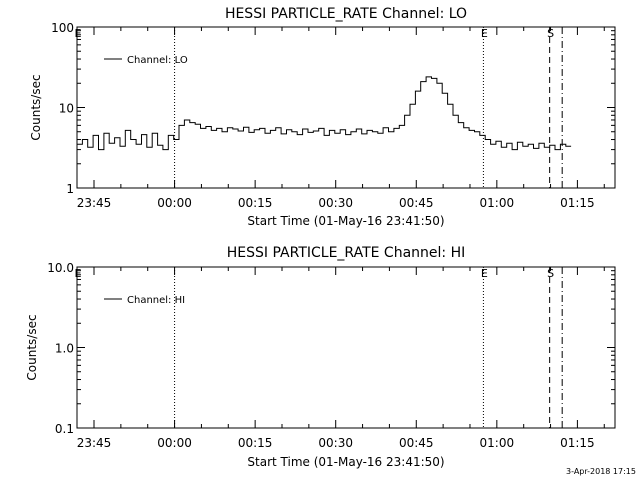  What do you see at coordinates (346, 253) in the screenshot?
I see `chart-title: HESSI PARTICLE_RATE Channel: HI` at bounding box center [346, 253].